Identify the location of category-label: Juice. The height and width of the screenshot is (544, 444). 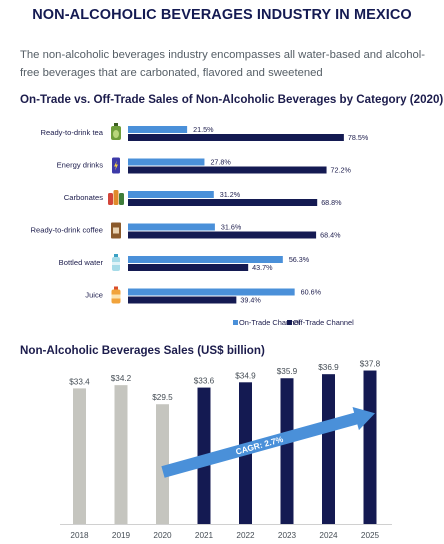
(94, 295).